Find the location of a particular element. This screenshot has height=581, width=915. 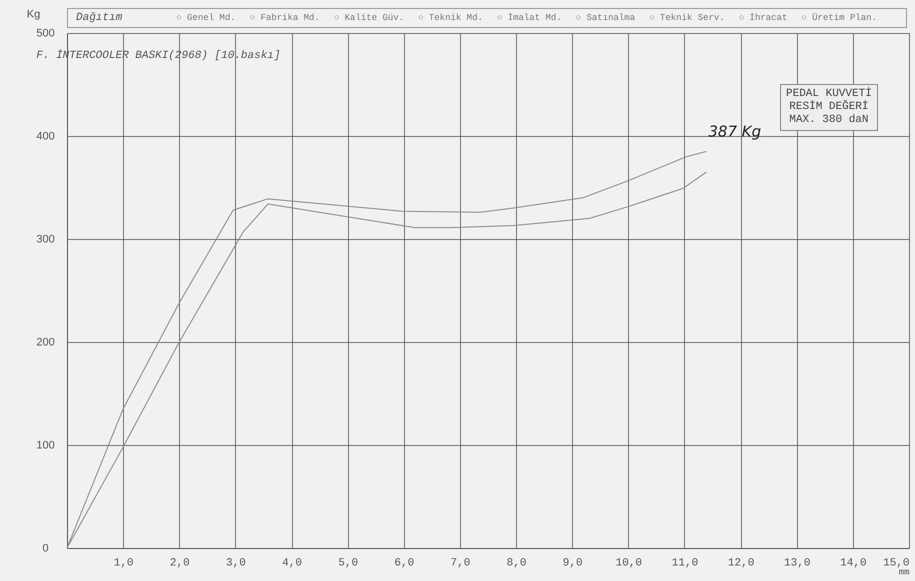

y-tick-label: 0 is located at coordinates (45, 548).